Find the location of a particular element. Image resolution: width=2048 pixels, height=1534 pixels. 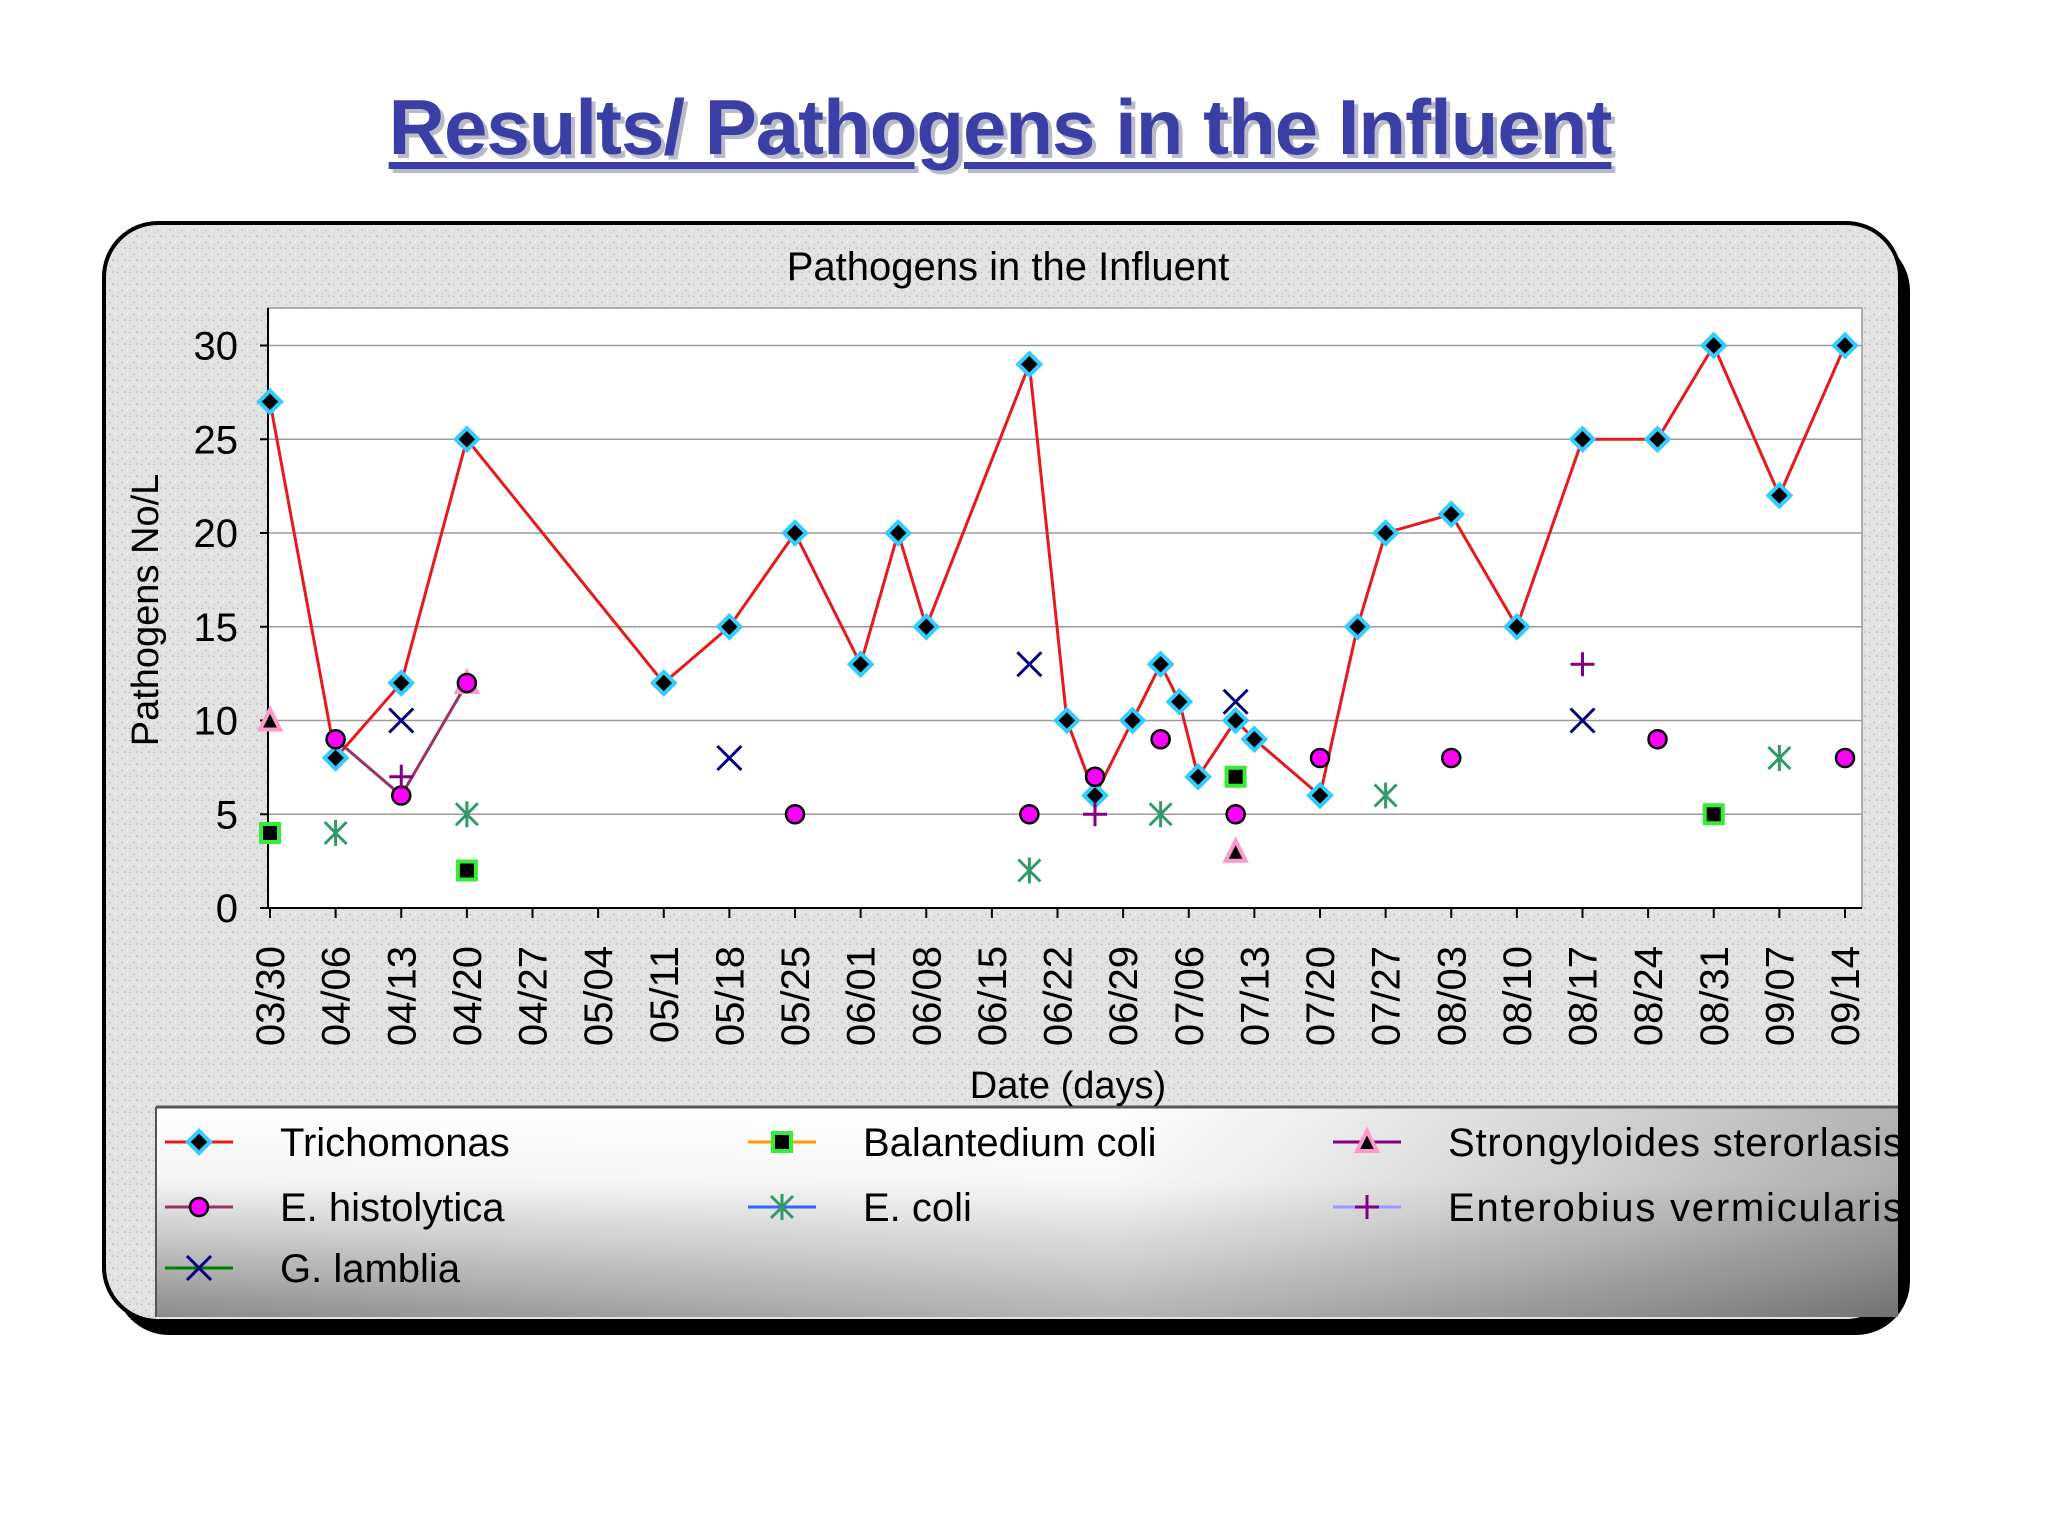

legend-label: Trichomonas is located at coordinates (395, 1143).